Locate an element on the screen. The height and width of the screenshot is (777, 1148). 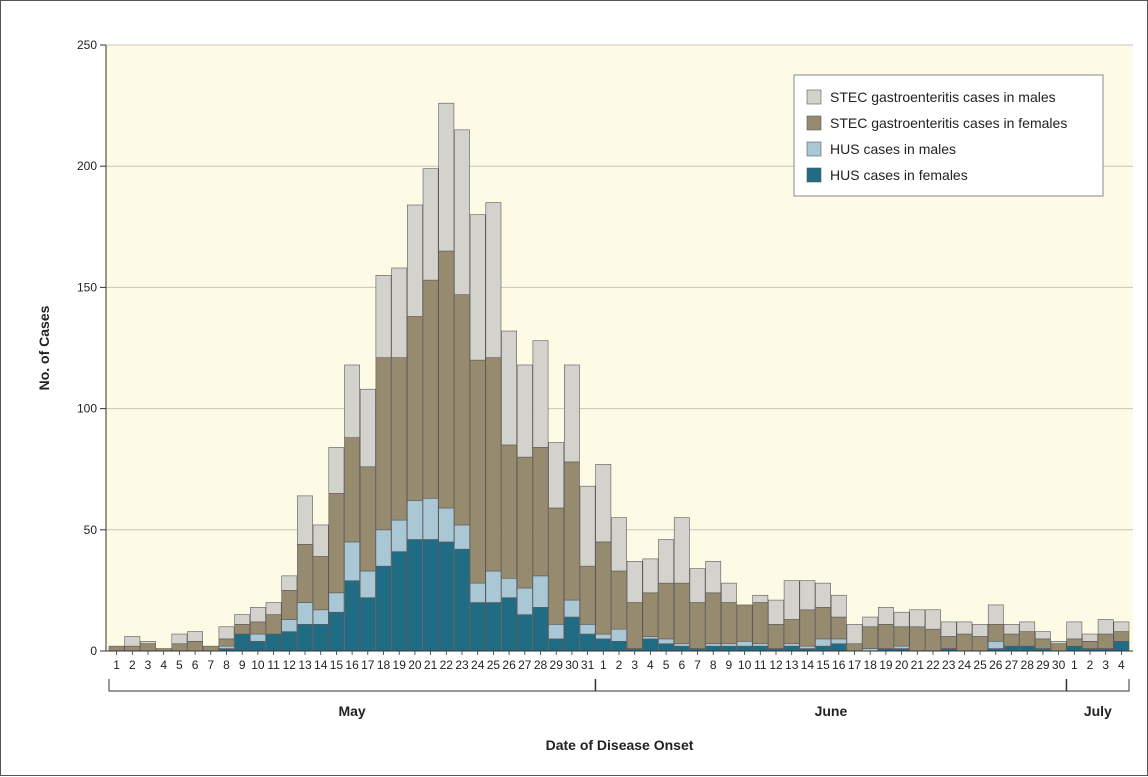
y-tick-label: 50 is located at coordinates (91, 530).